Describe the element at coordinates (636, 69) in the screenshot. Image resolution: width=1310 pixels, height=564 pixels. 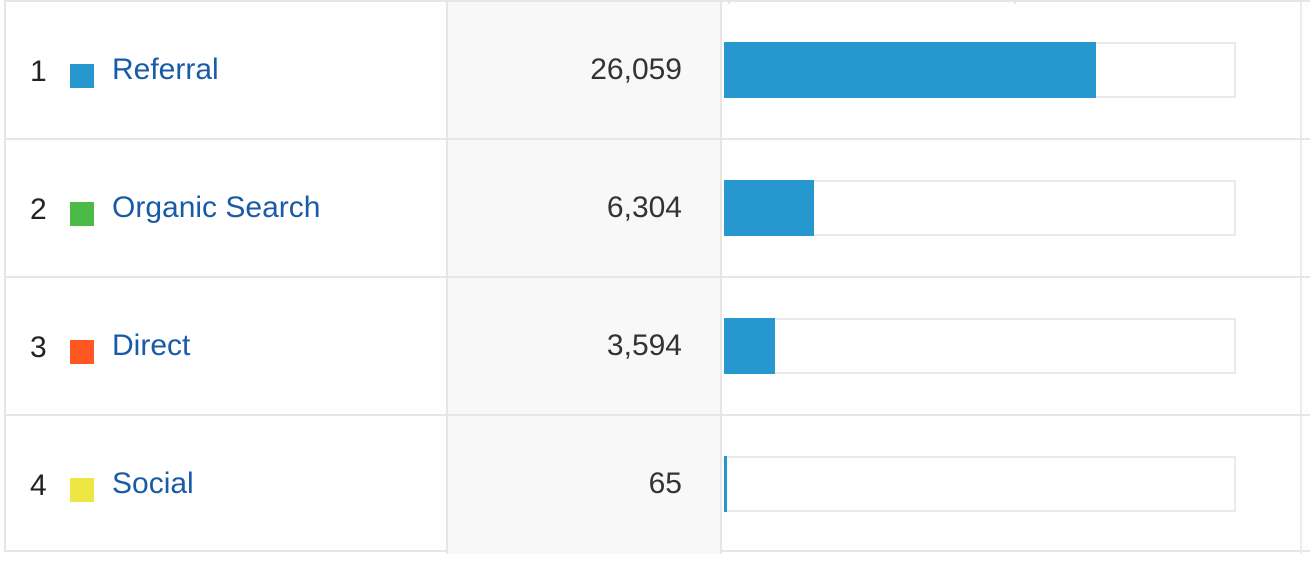
I see `row-value: 26,059` at that location.